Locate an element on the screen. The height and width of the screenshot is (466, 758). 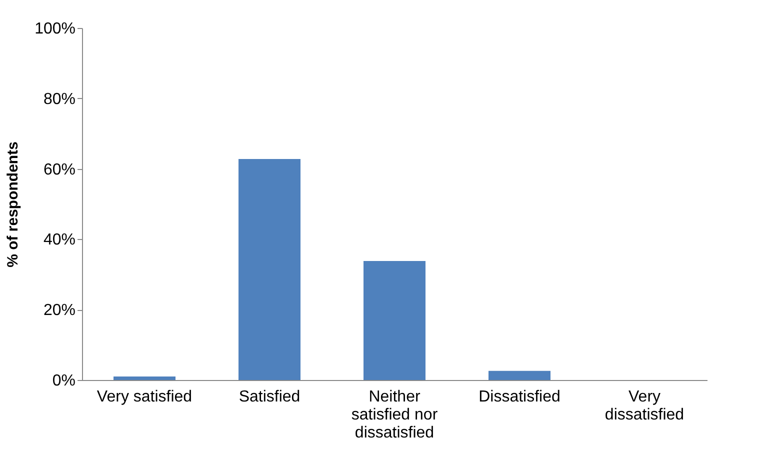
x-tick-label: Satisfied is located at coordinates (269, 397).